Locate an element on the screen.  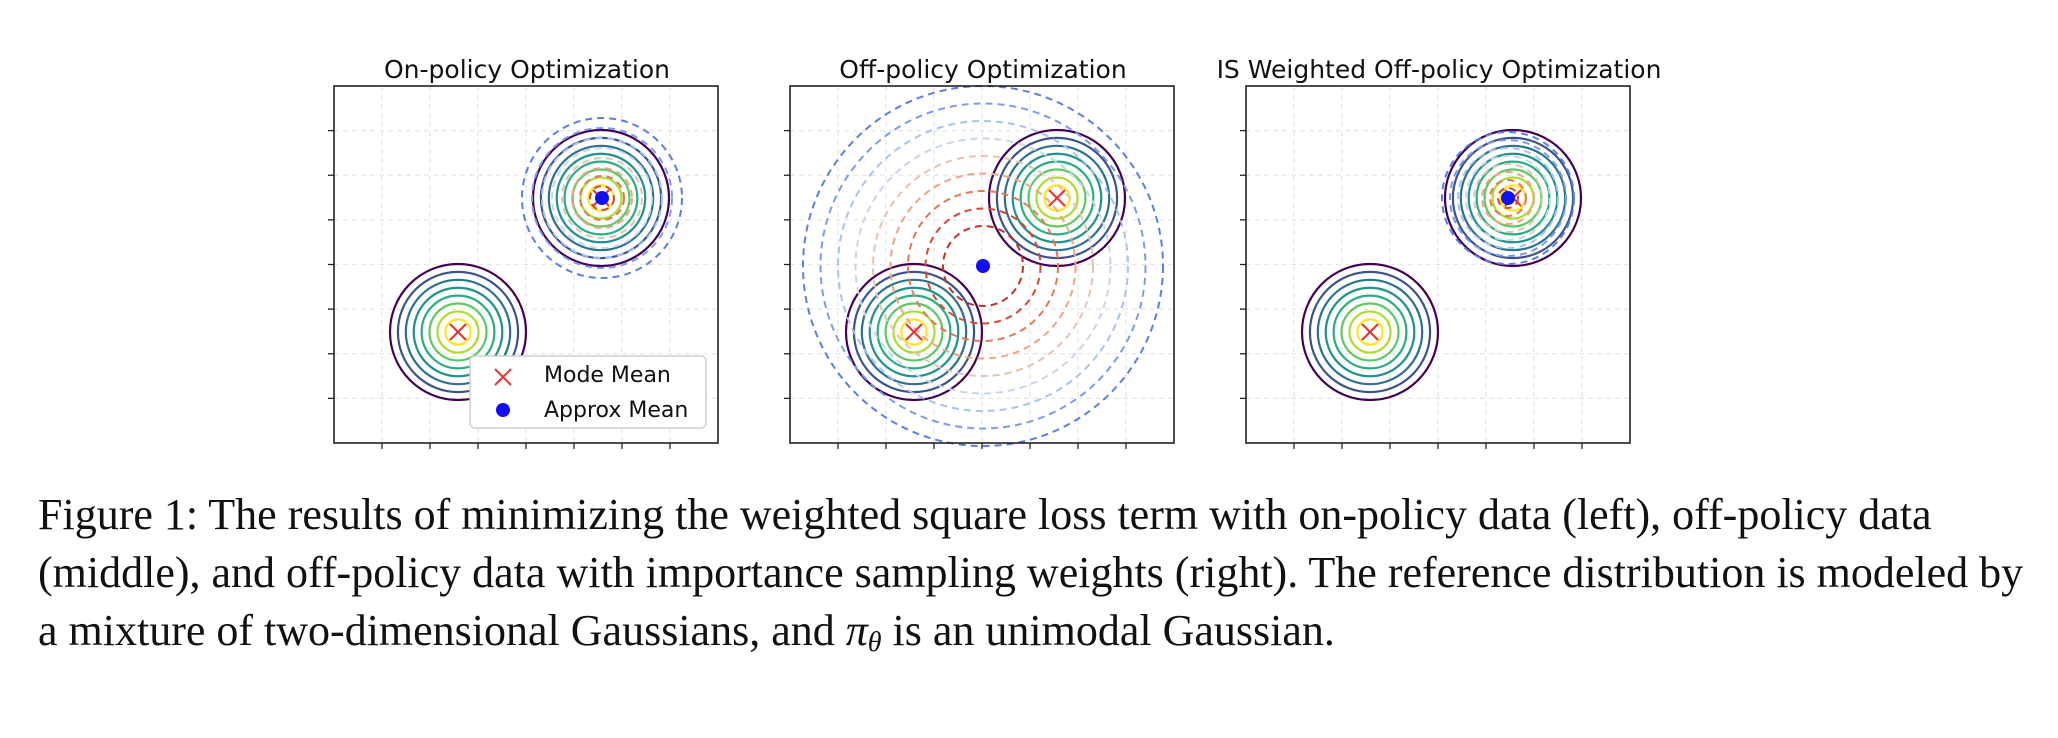
plot-off-policy is located at coordinates (979, 267).